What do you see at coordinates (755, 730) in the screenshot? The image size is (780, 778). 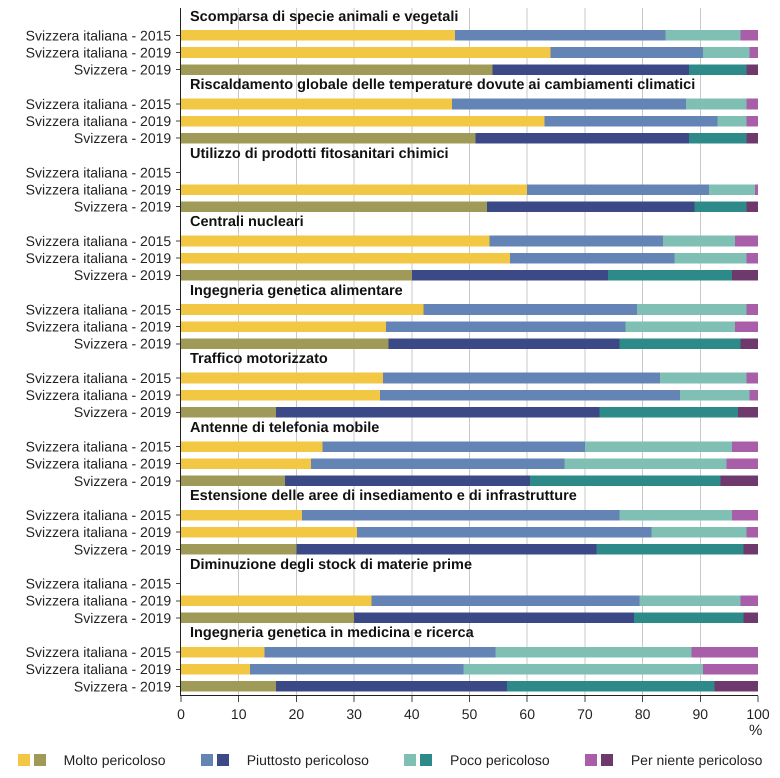 I see `x-axis-title: %` at bounding box center [755, 730].